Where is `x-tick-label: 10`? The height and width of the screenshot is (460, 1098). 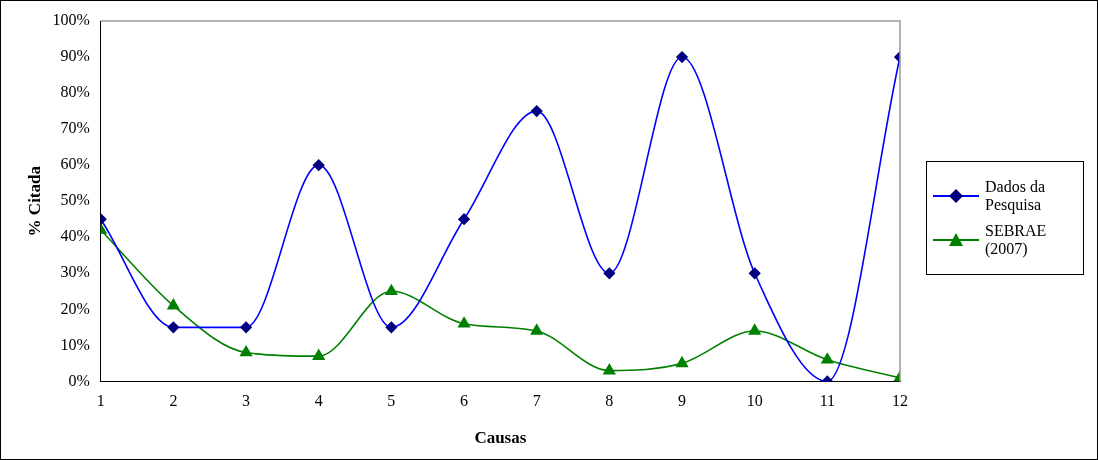 x-tick-label: 10 is located at coordinates (754, 401).